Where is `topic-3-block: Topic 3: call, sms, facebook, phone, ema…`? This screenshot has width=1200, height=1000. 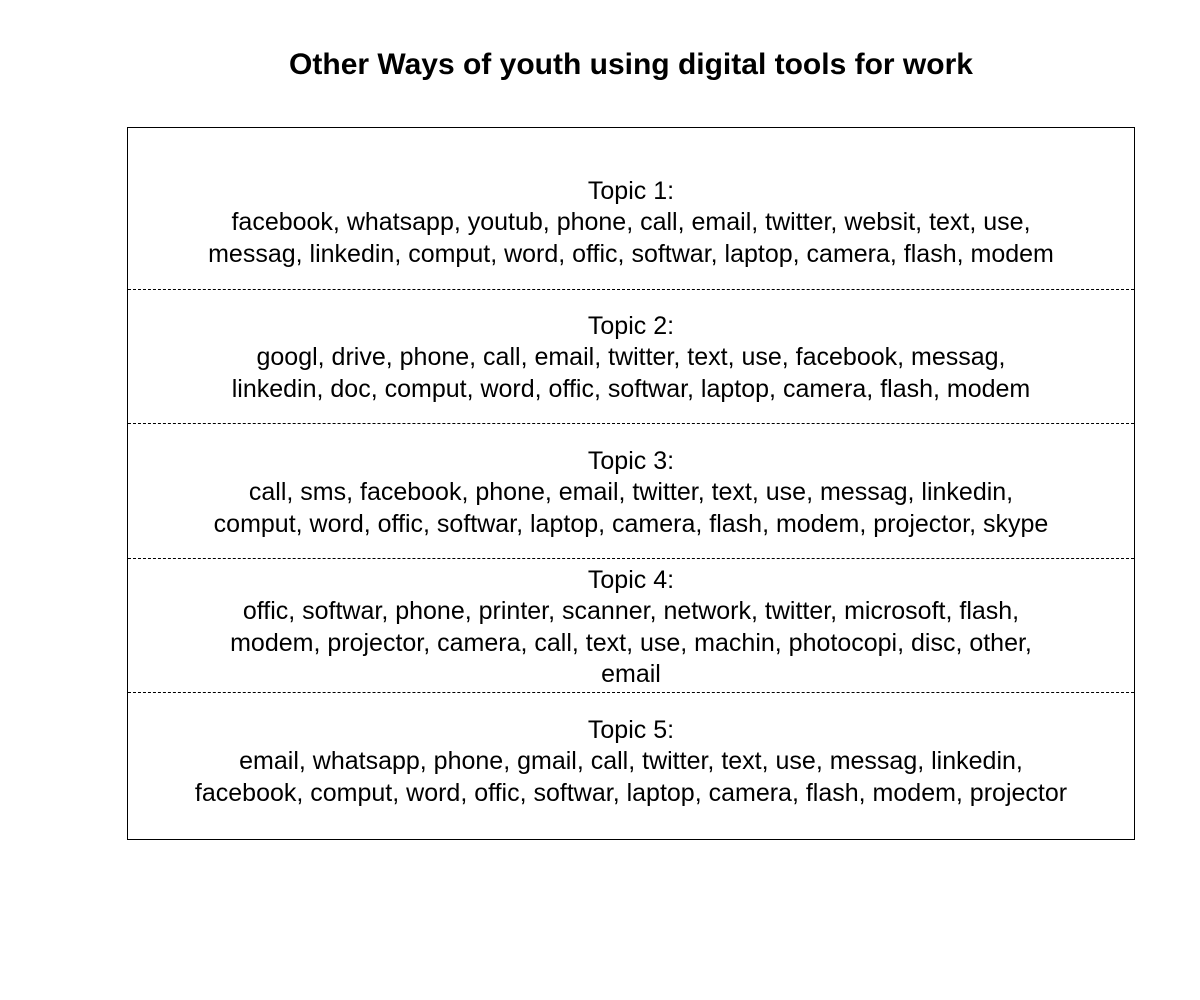
topic-3-block: Topic 3: call, sms, facebook, phone, ema… is located at coordinates (631, 493).